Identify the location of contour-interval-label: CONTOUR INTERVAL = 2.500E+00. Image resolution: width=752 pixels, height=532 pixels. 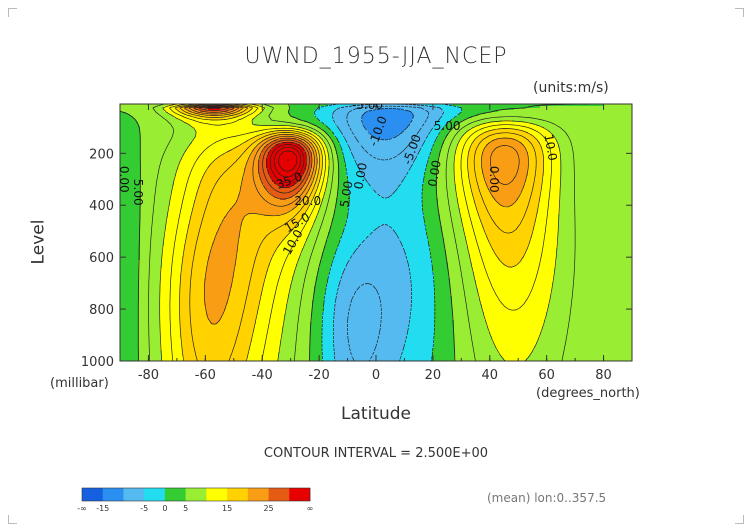
(376, 453).